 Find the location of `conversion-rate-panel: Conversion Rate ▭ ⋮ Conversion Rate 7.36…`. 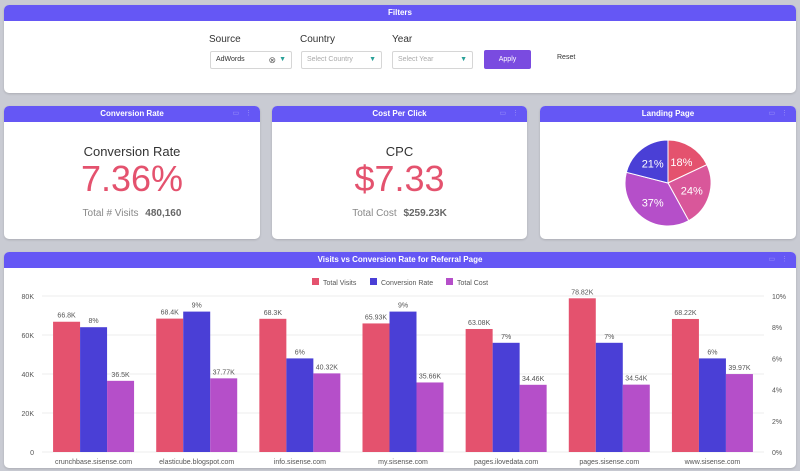

conversion-rate-panel: Conversion Rate ▭ ⋮ Conversion Rate 7.36… is located at coordinates (132, 172).